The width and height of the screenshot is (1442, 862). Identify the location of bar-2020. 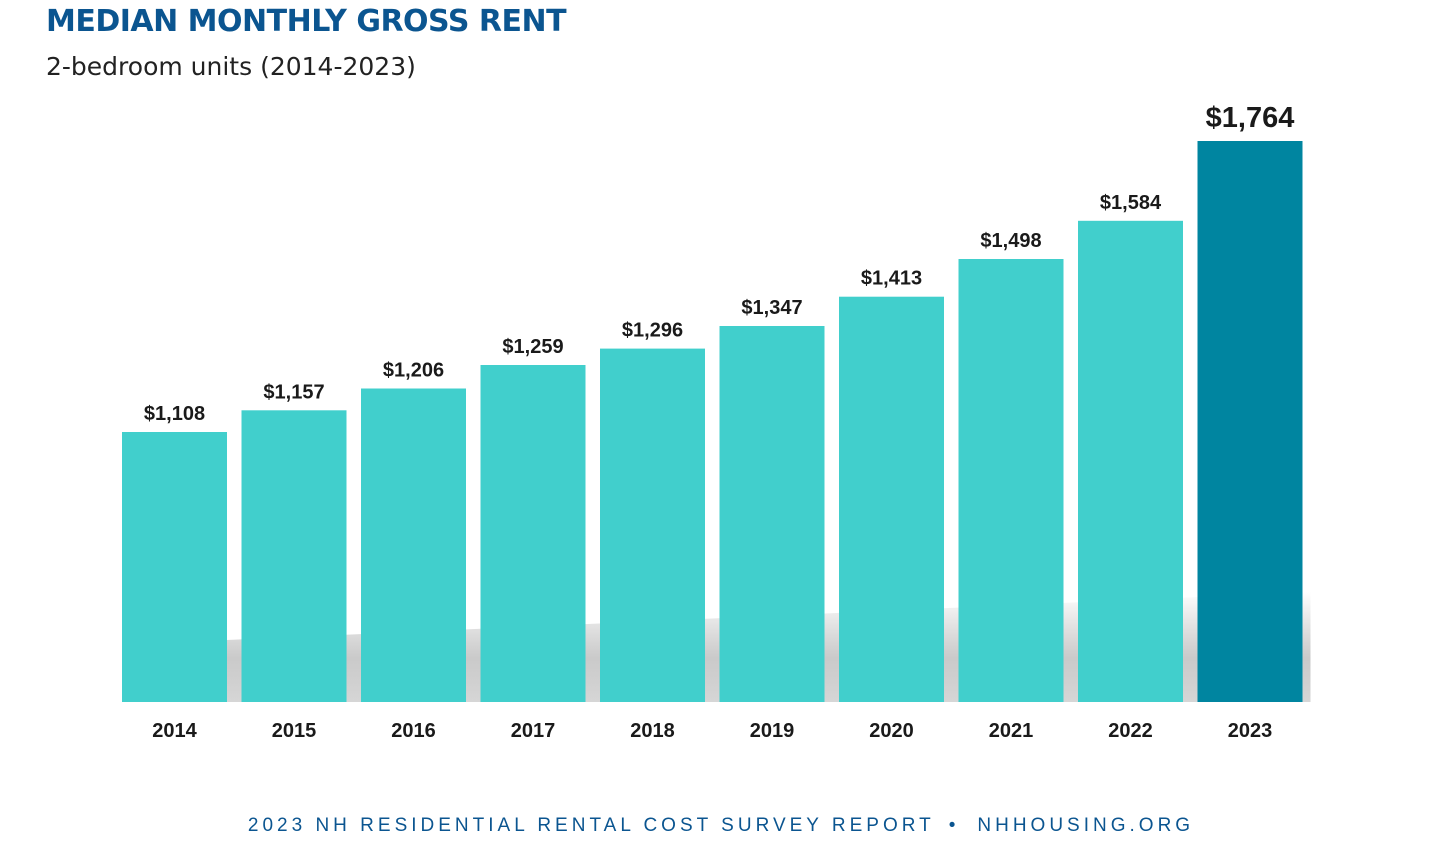
(891, 499).